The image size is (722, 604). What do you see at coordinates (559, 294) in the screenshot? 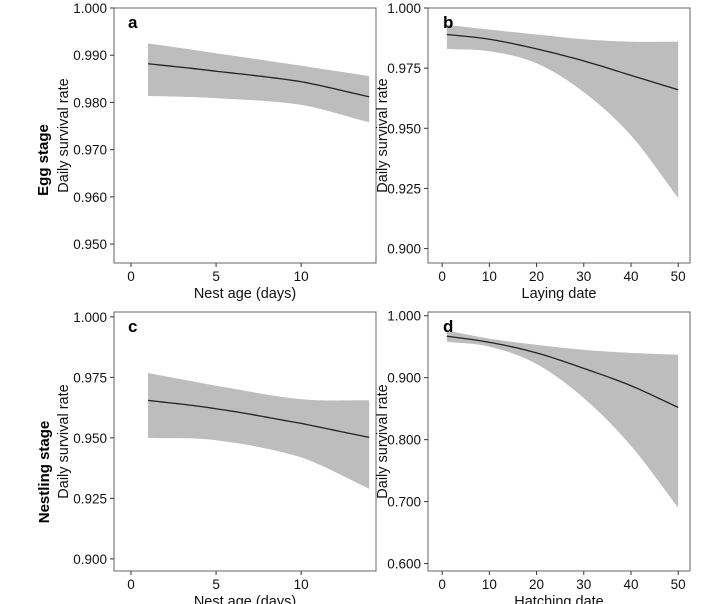
I see `x-axis-label: Laying date` at bounding box center [559, 294].